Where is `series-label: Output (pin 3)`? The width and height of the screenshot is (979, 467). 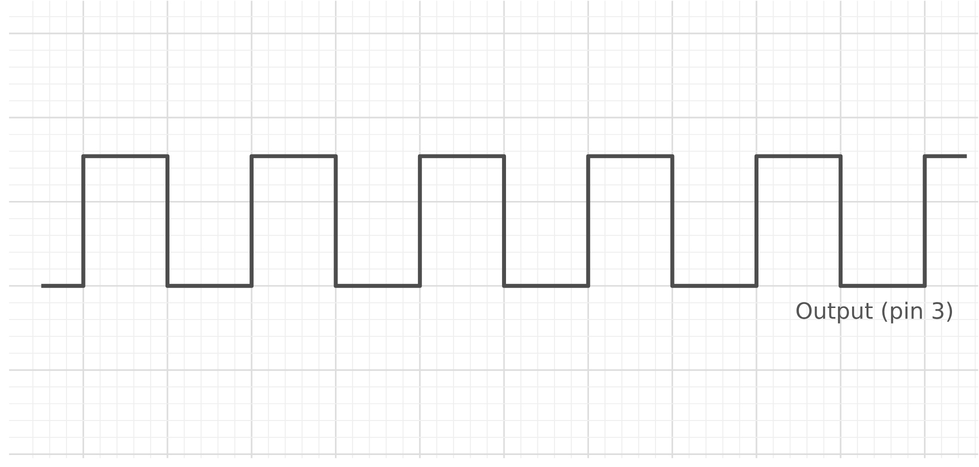
series-label: Output (pin 3) is located at coordinates (874, 313).